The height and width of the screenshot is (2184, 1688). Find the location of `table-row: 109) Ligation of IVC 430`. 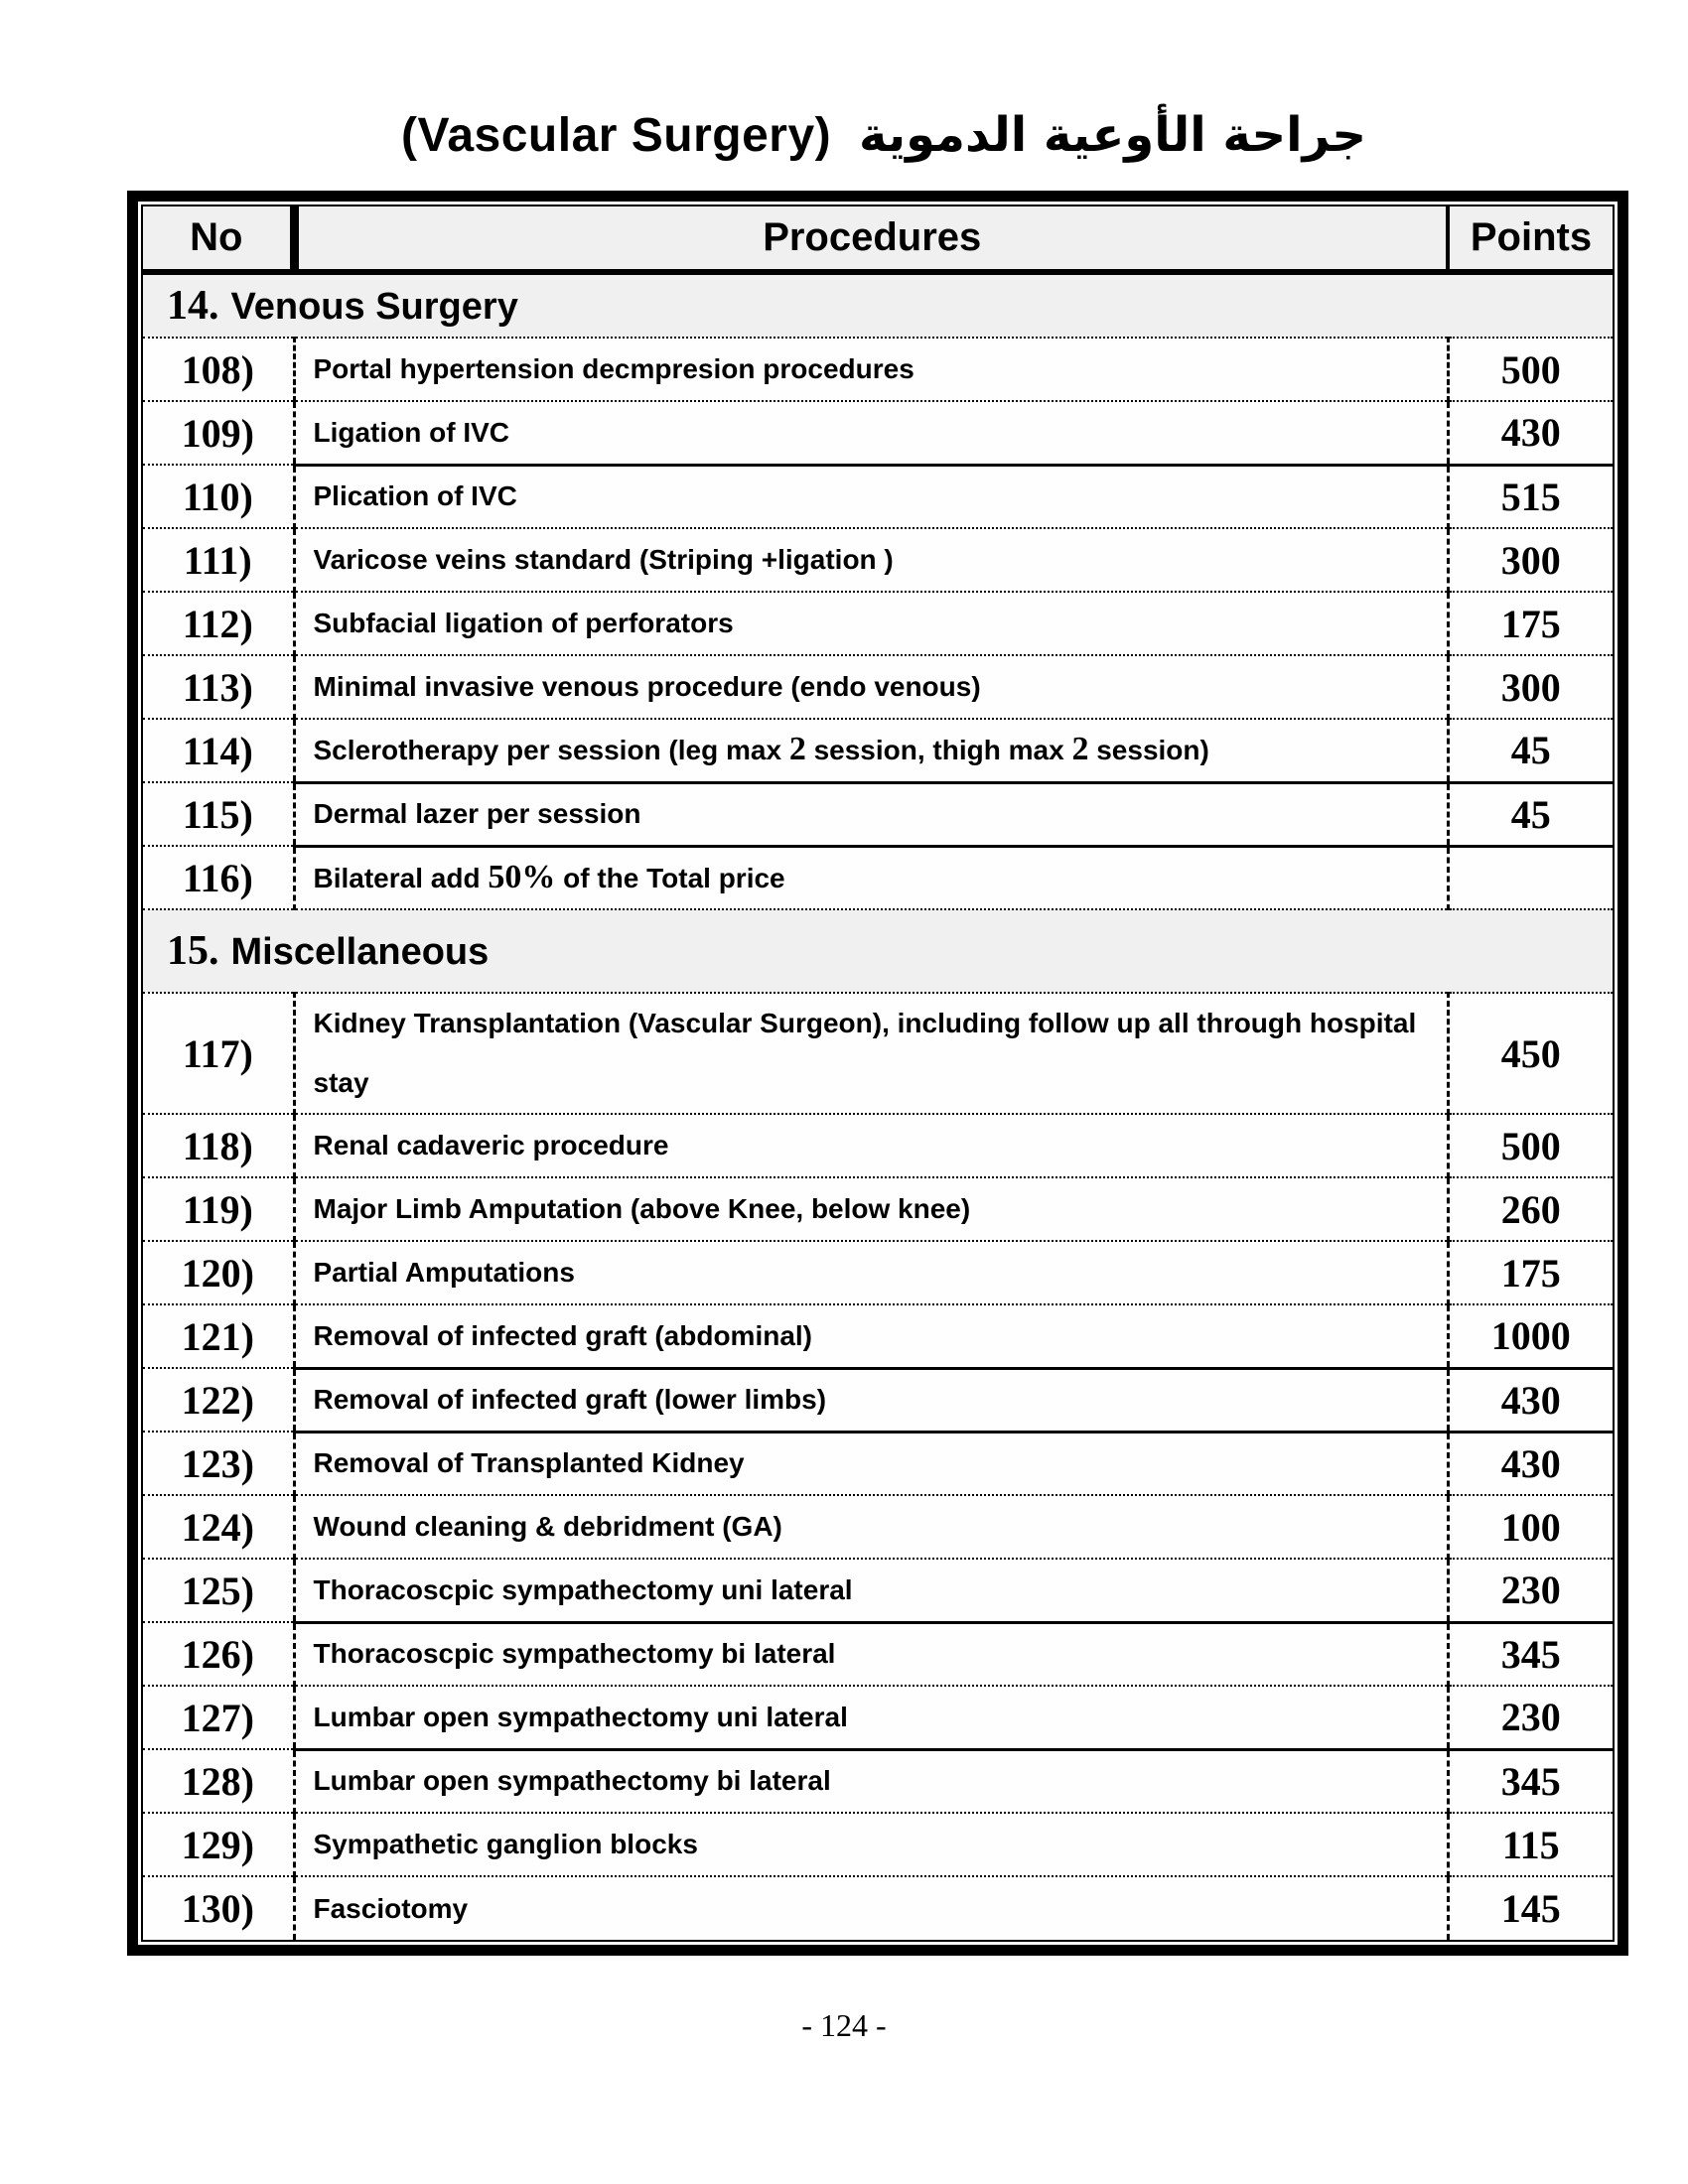

table-row: 109) Ligation of IVC 430 is located at coordinates (878, 432).